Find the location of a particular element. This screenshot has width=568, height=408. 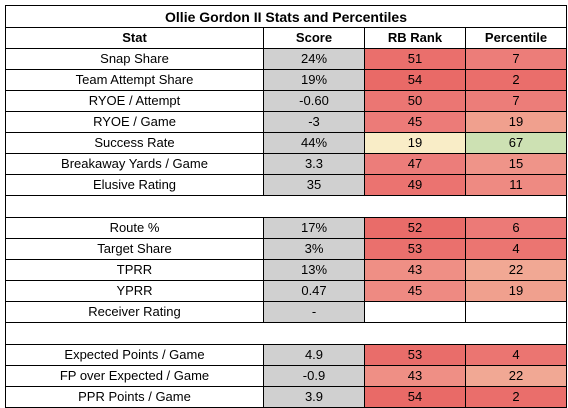

table-row: Receiver Rating - is located at coordinates (286, 312).